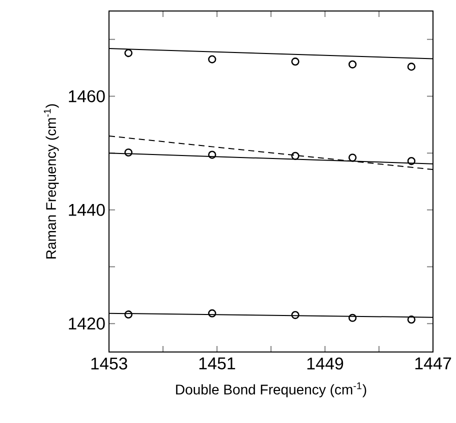 This screenshot has height=423, width=456. What do you see at coordinates (86, 96) in the screenshot?
I see `y-tick-label: 1460` at bounding box center [86, 96].